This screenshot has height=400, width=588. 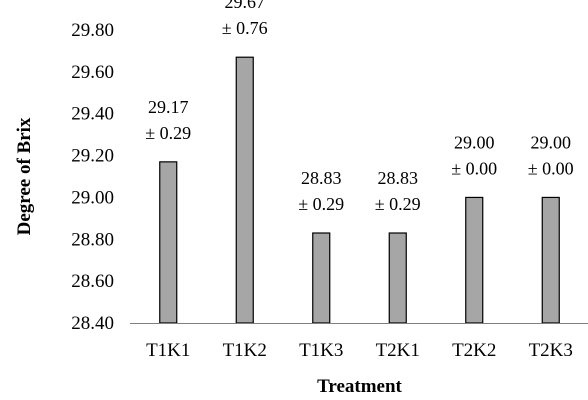 I want to click on bar-t1k3, so click(x=321, y=278).